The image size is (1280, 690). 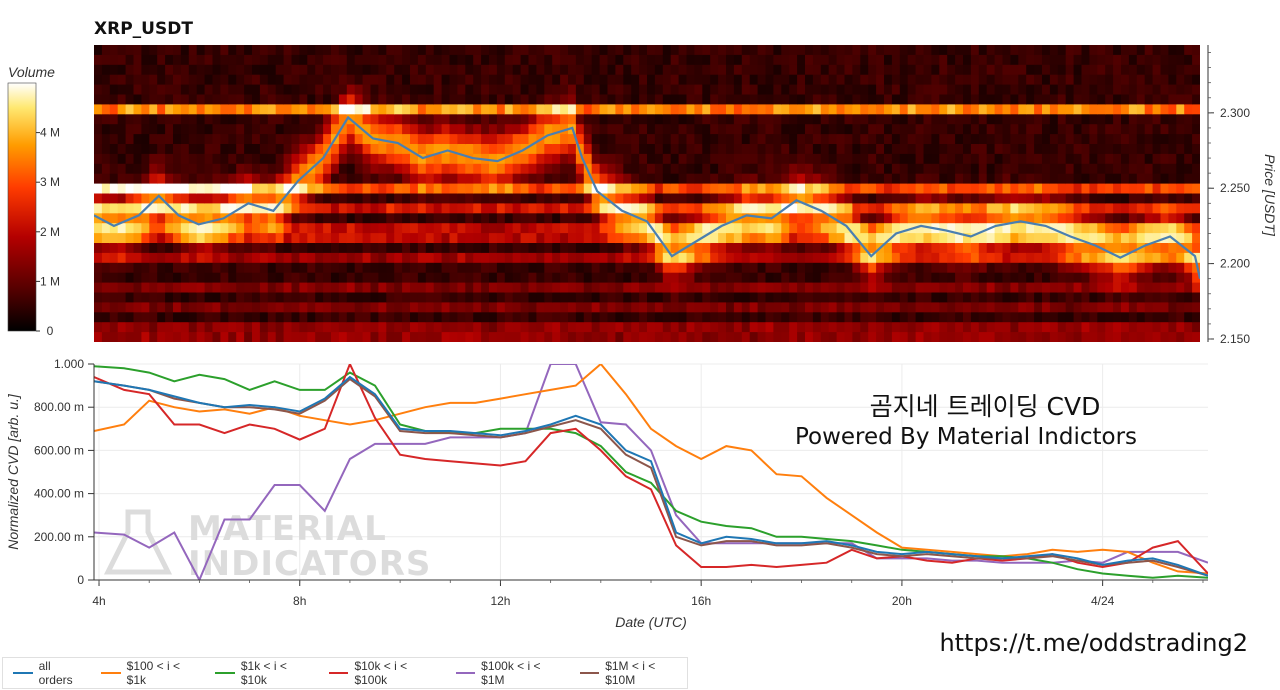 What do you see at coordinates (633, 673) in the screenshot?
I see `legend-item: $1M < i < $10M` at bounding box center [633, 673].